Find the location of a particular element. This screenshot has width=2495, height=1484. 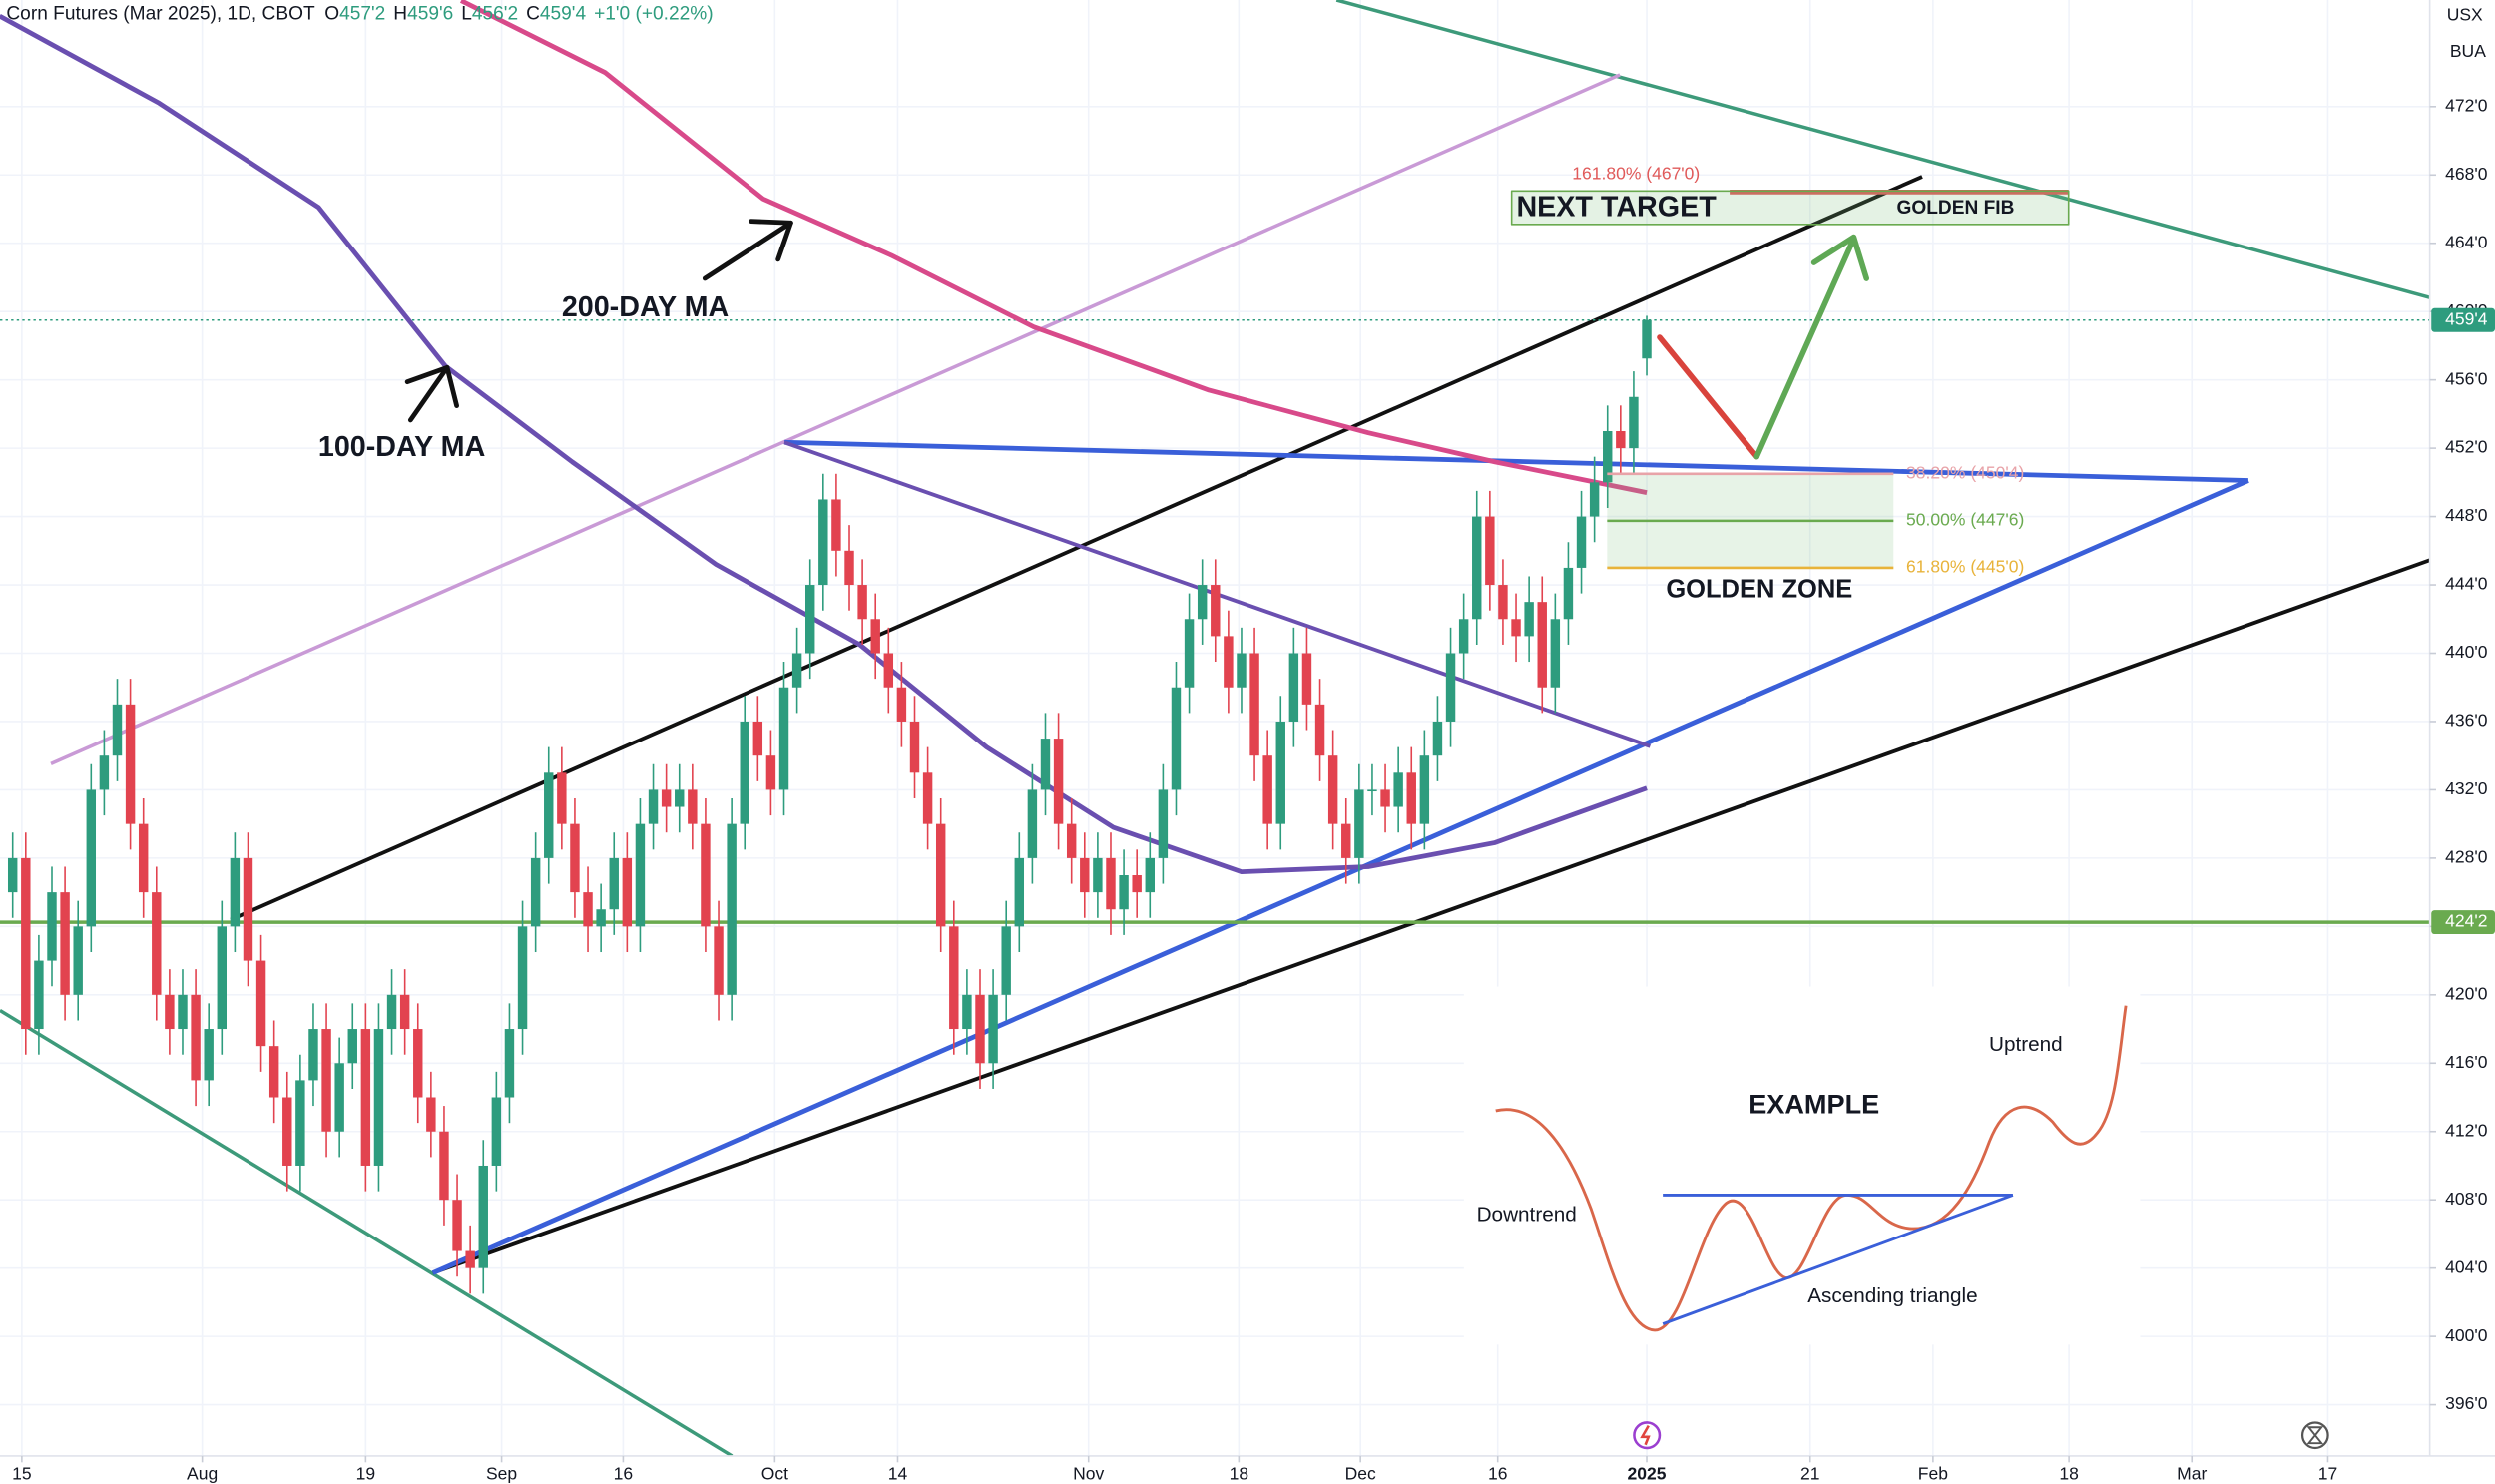

annotation: NEXT TARGET is located at coordinates (1616, 207).